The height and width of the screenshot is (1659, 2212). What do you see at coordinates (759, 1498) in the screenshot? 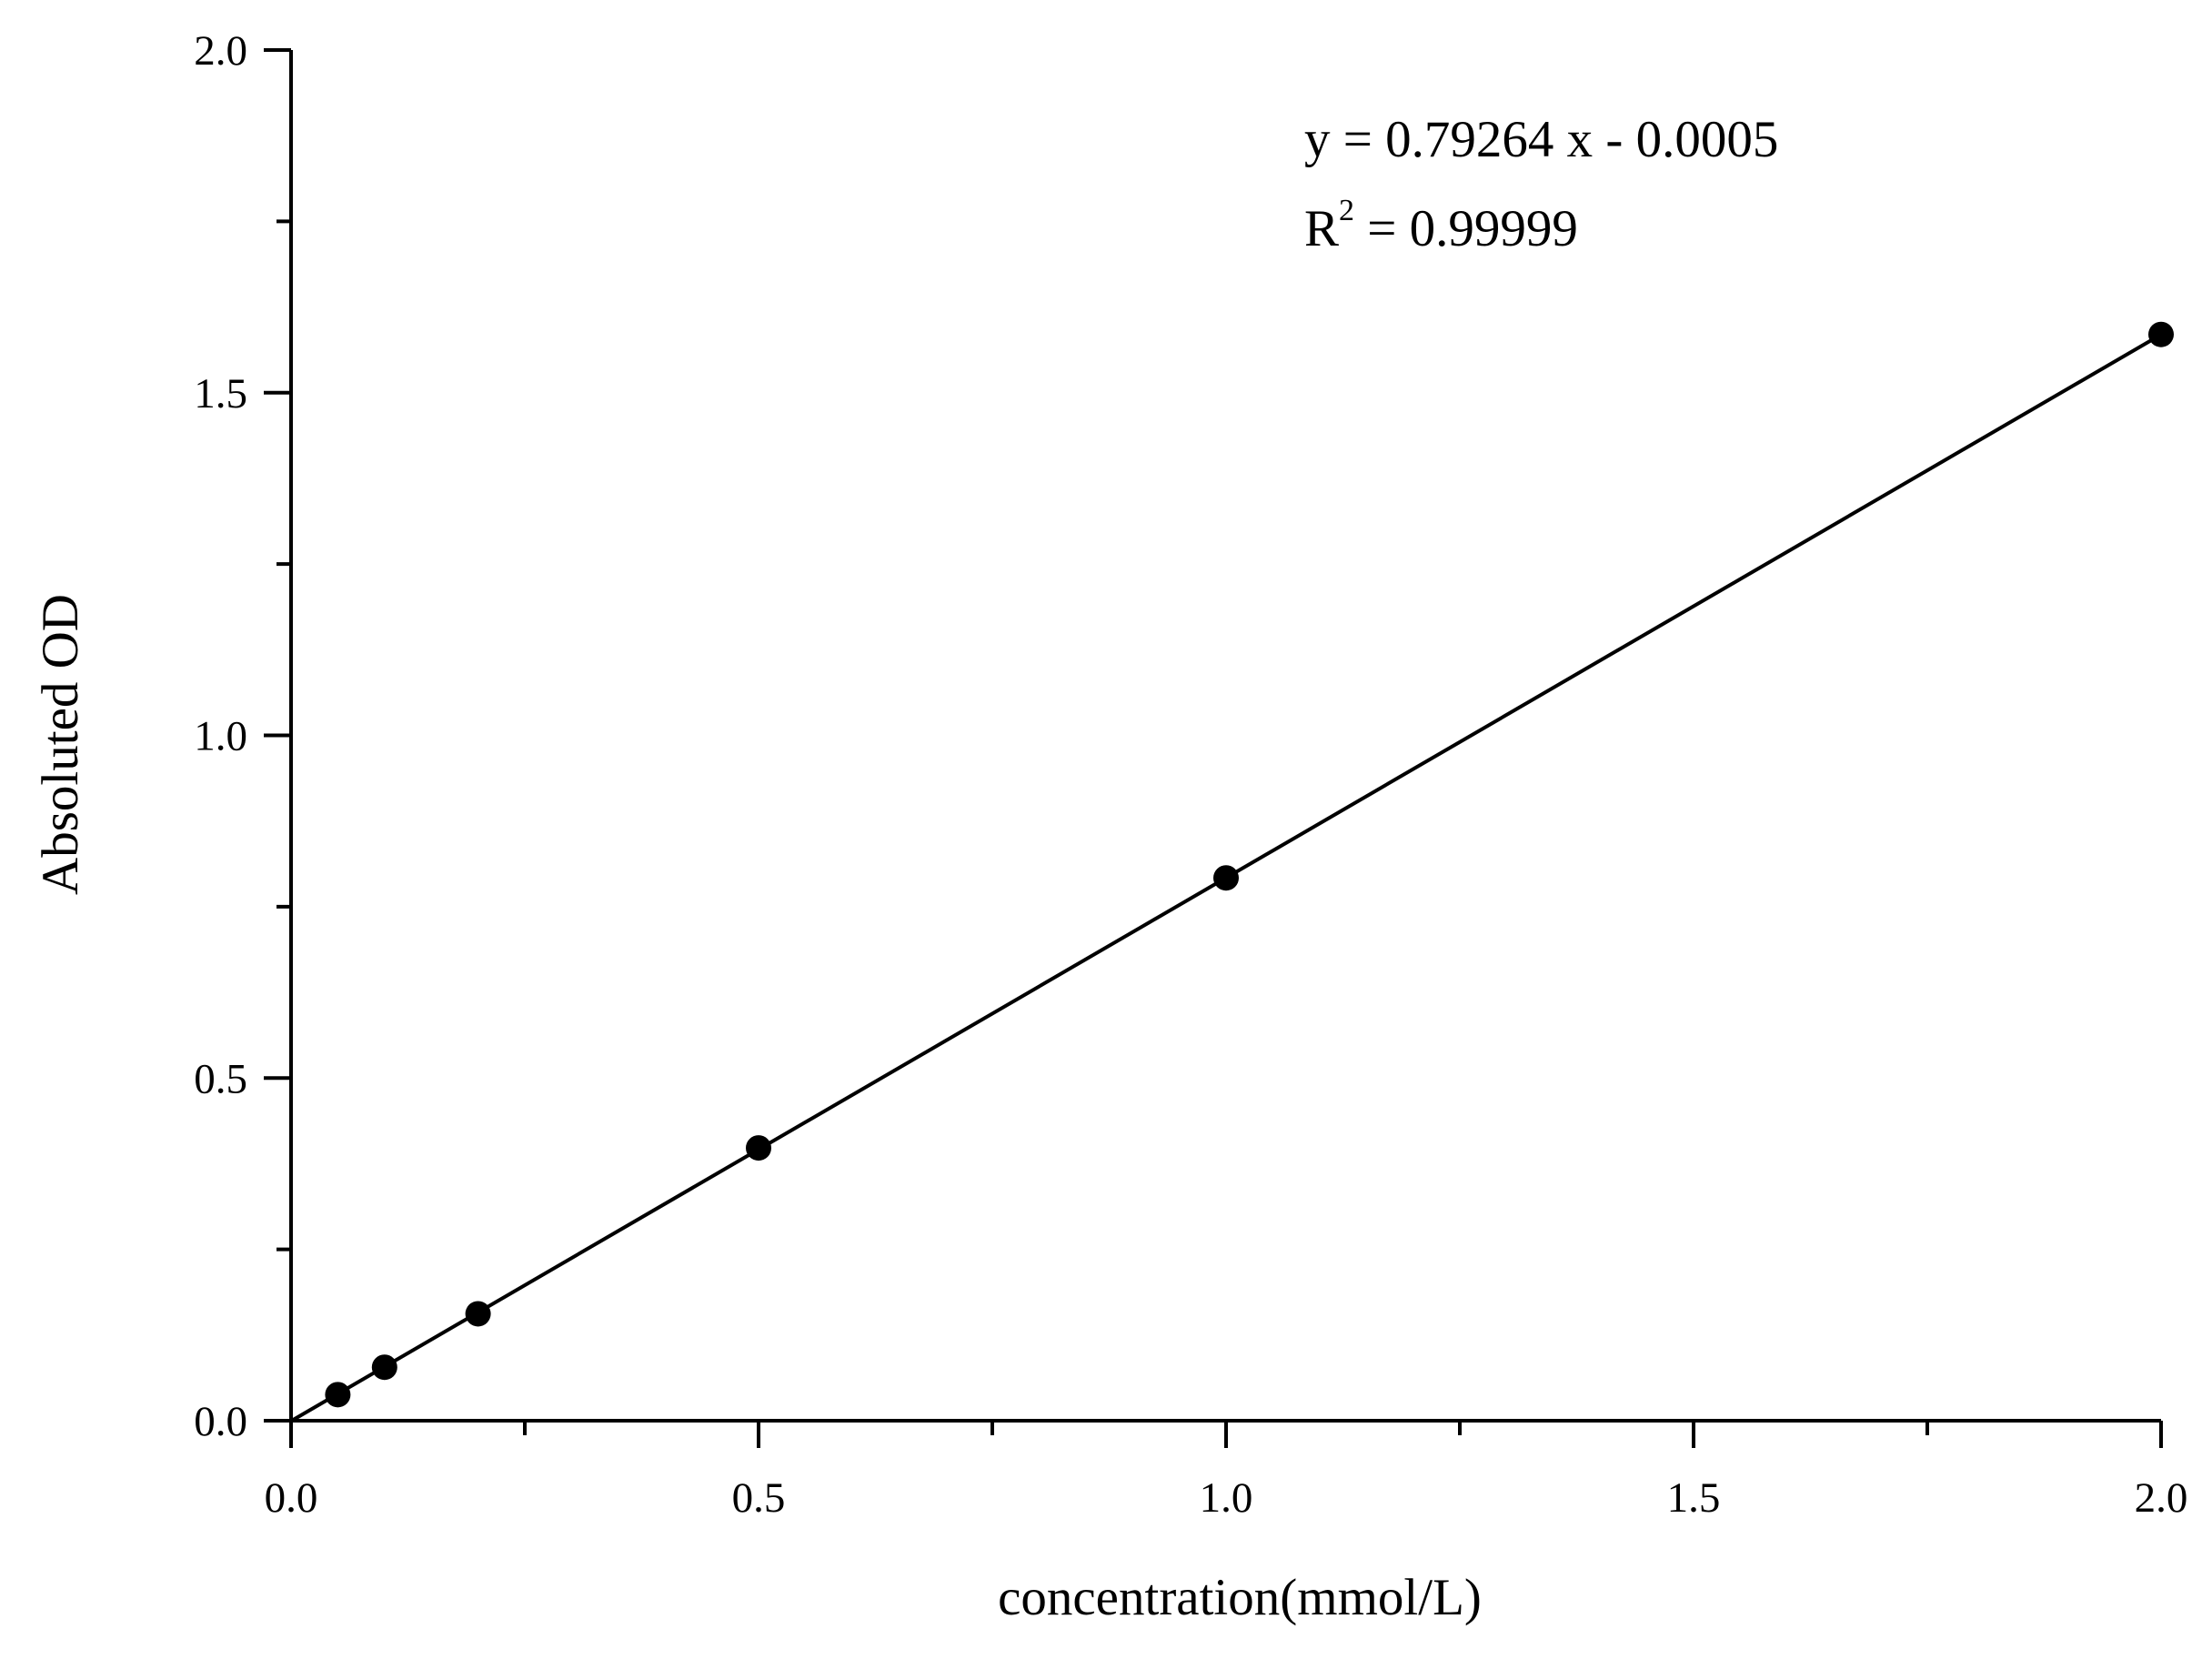
I see `x-tick-label: 0.5` at bounding box center [759, 1498].